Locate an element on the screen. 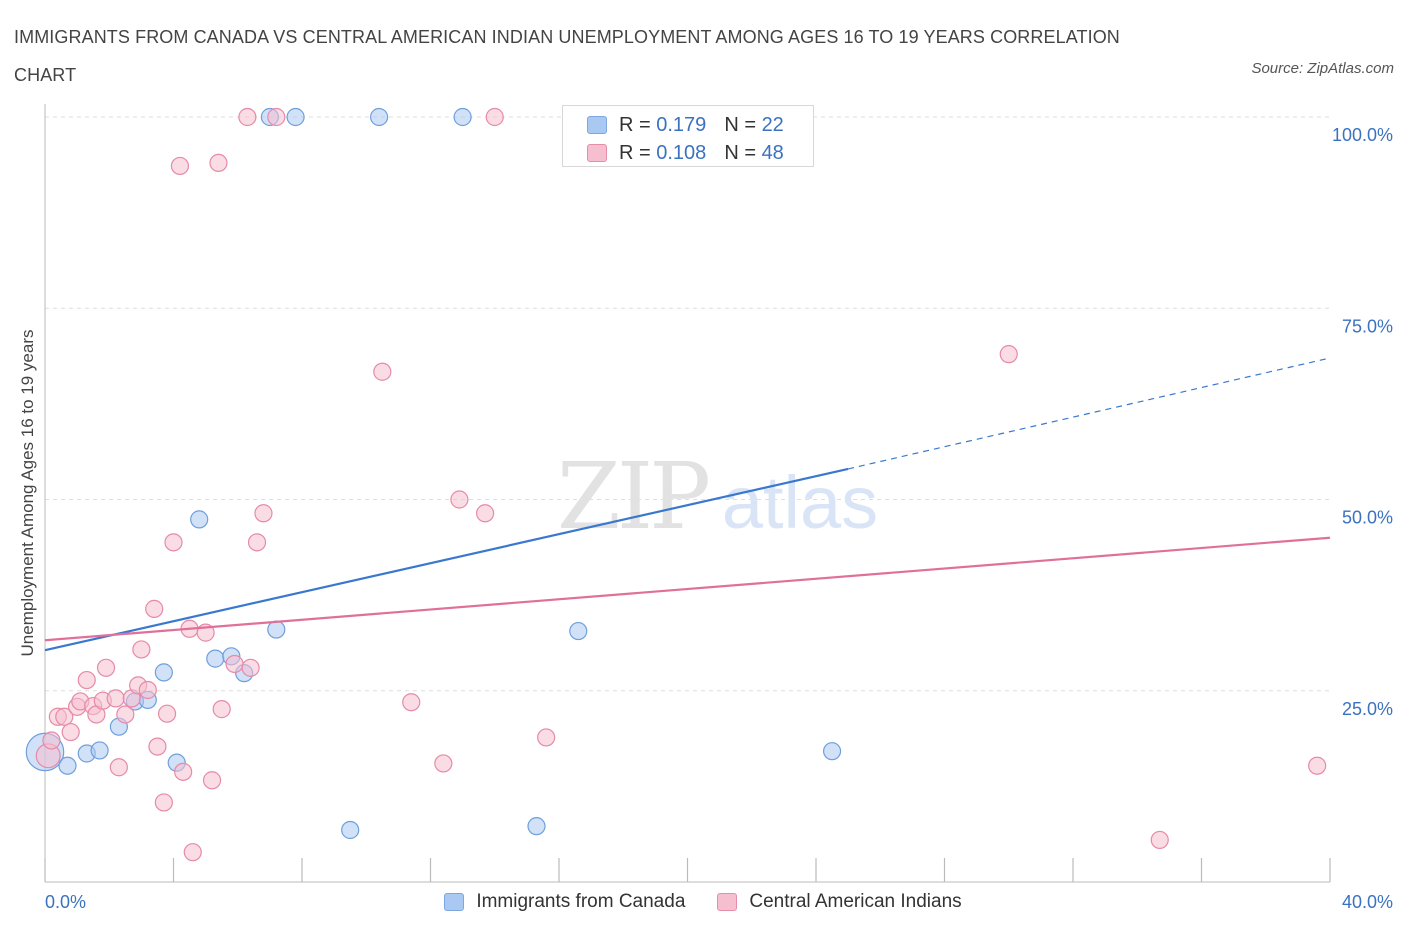 The height and width of the screenshot is (930, 1406). y-tick-label: 100.0% is located at coordinates (1362, 135).